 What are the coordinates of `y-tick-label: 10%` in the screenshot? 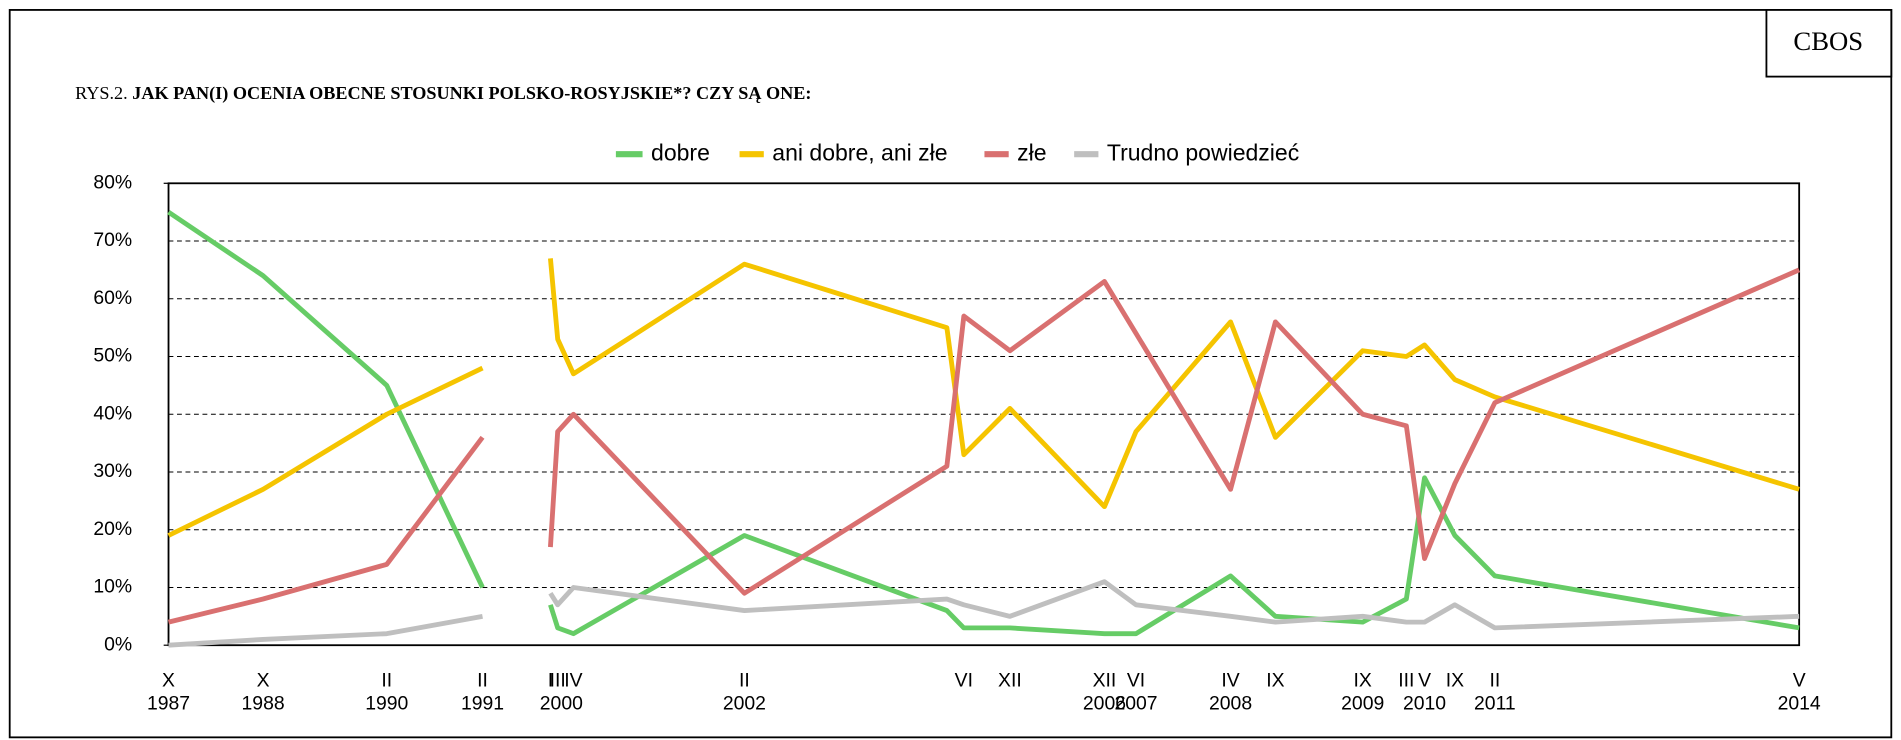 It's located at (112, 587).